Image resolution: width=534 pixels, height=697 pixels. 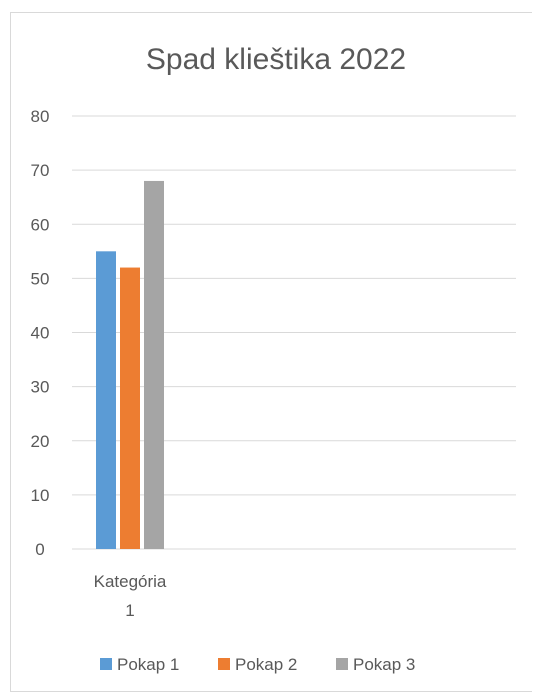 I want to click on y-tick-label: 60, so click(x=40, y=224).